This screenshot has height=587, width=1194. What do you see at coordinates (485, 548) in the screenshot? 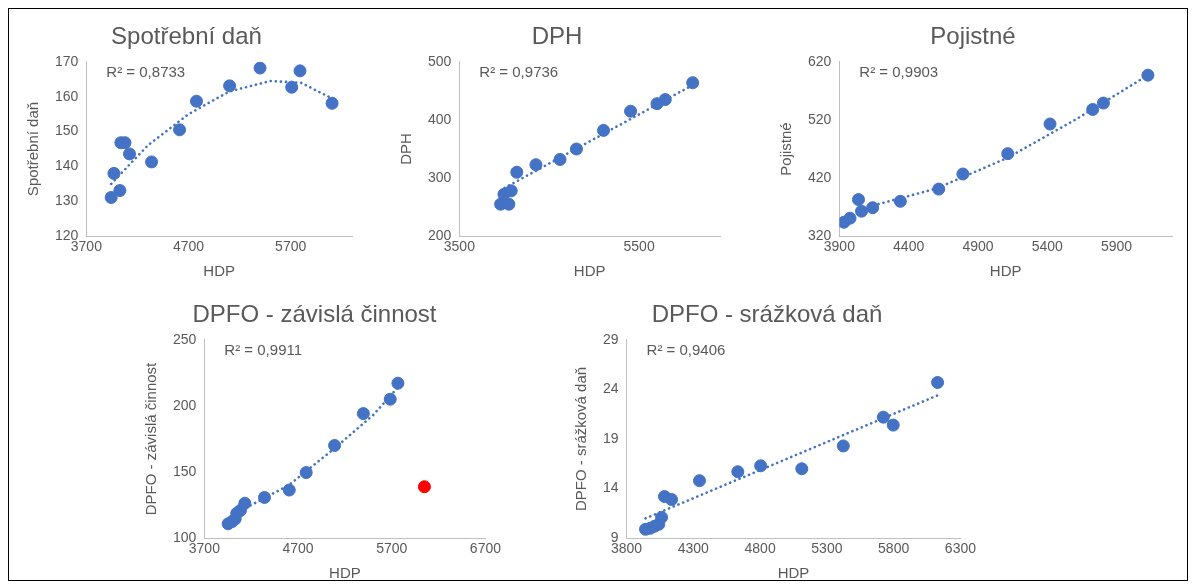
I see `x-tick-label: 6700` at bounding box center [485, 548].